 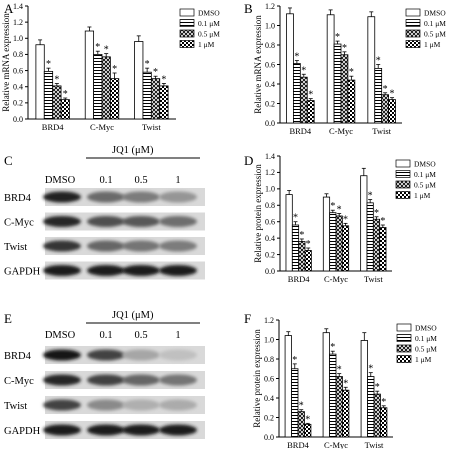 I want to click on x-tick-label: Twist, so click(x=373, y=279).